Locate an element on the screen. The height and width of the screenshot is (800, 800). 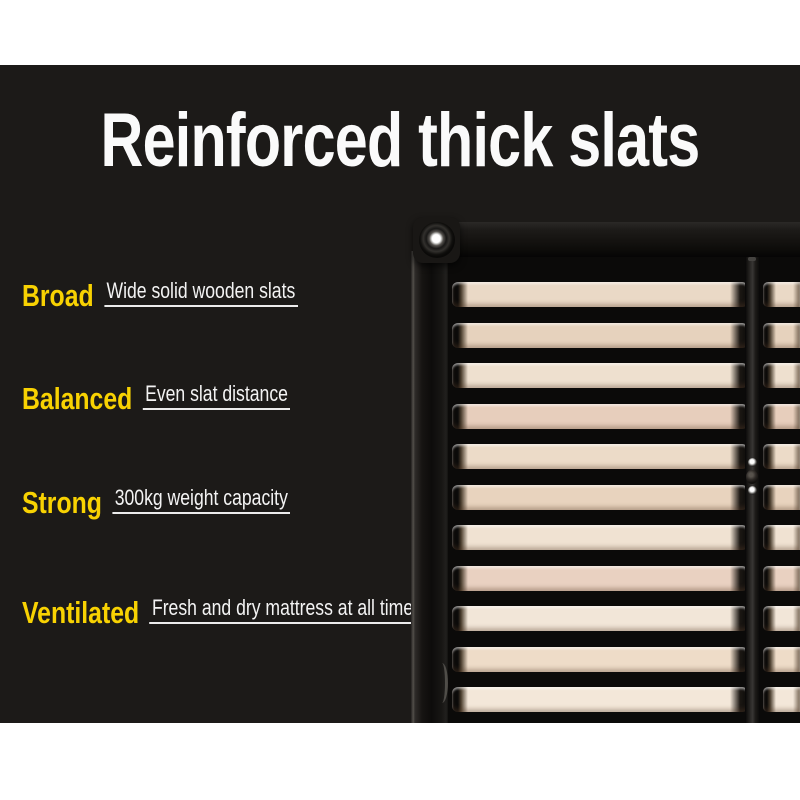
feature-description: Even slat distance is located at coordinates (216, 395).